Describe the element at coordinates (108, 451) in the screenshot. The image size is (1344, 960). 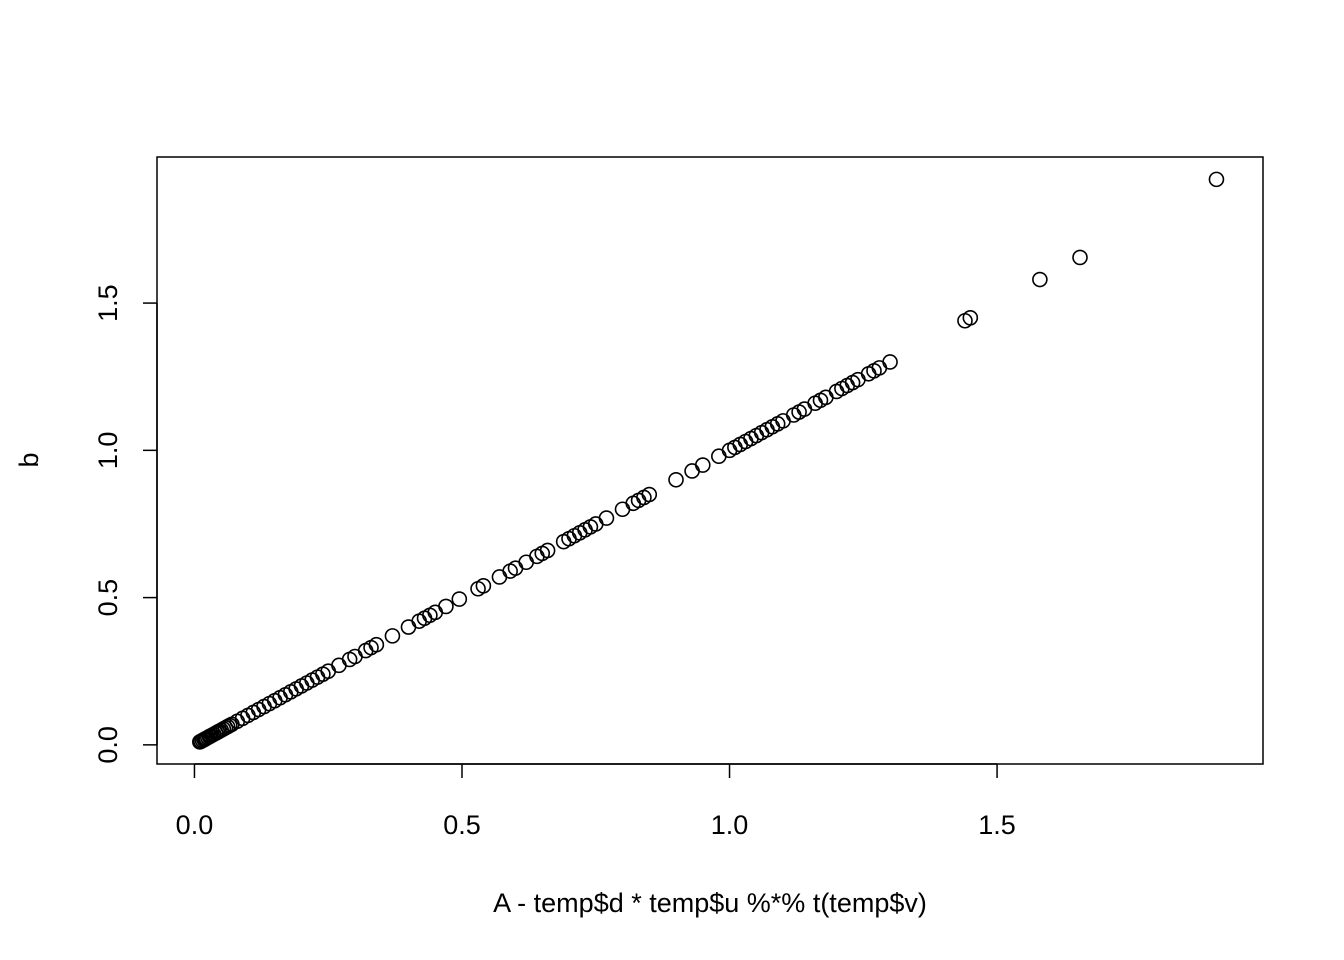
I see `y-tick-label: 1.0` at that location.